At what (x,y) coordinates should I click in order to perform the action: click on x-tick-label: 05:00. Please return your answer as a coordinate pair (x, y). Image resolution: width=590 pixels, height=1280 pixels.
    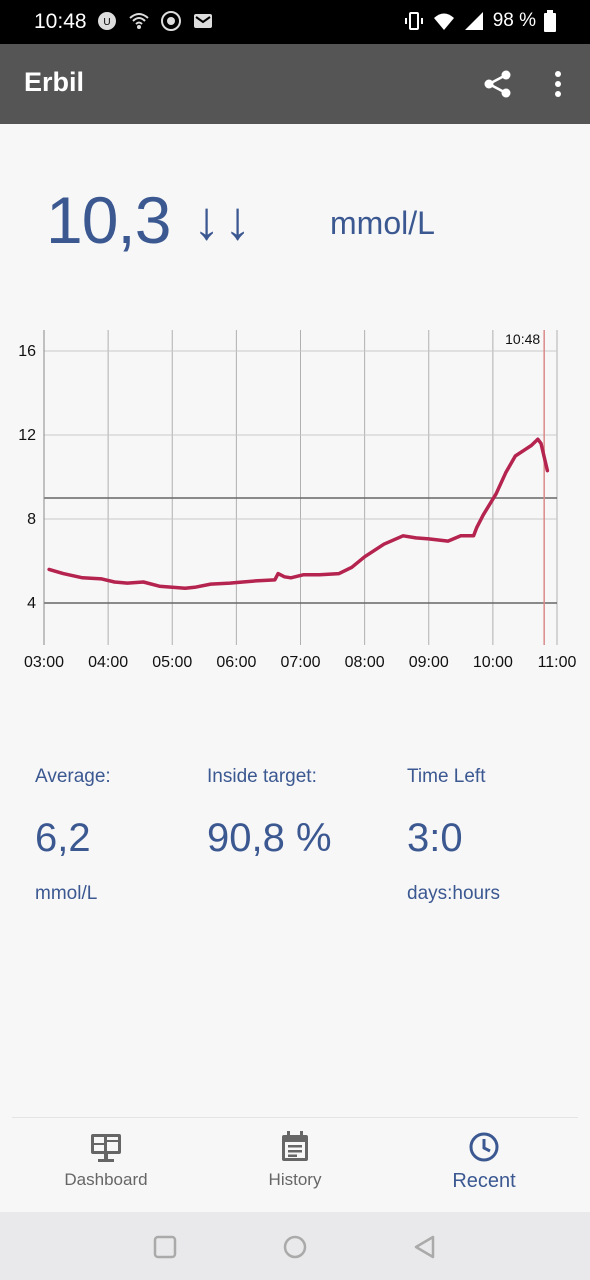
    Looking at the image, I should click on (172, 662).